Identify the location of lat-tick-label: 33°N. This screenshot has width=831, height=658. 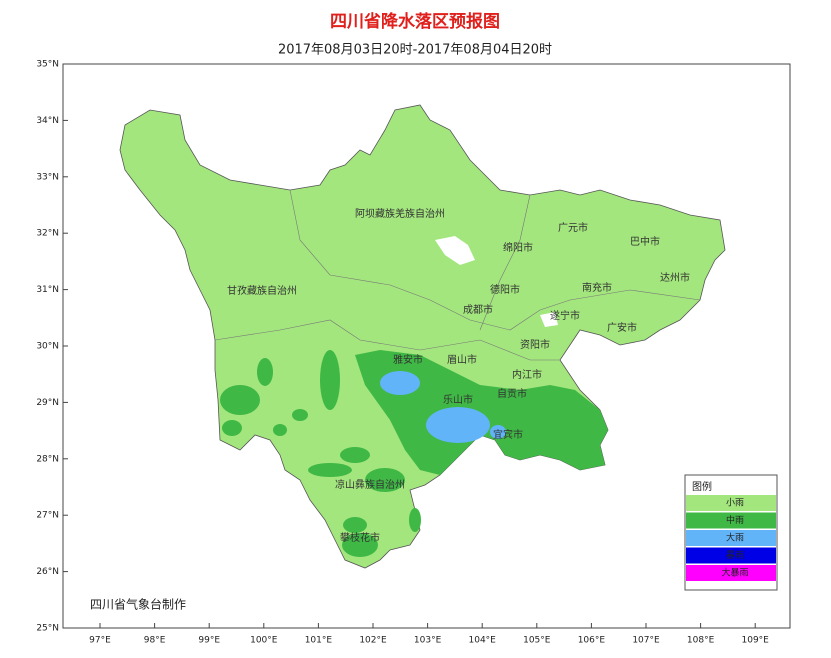
(47, 177).